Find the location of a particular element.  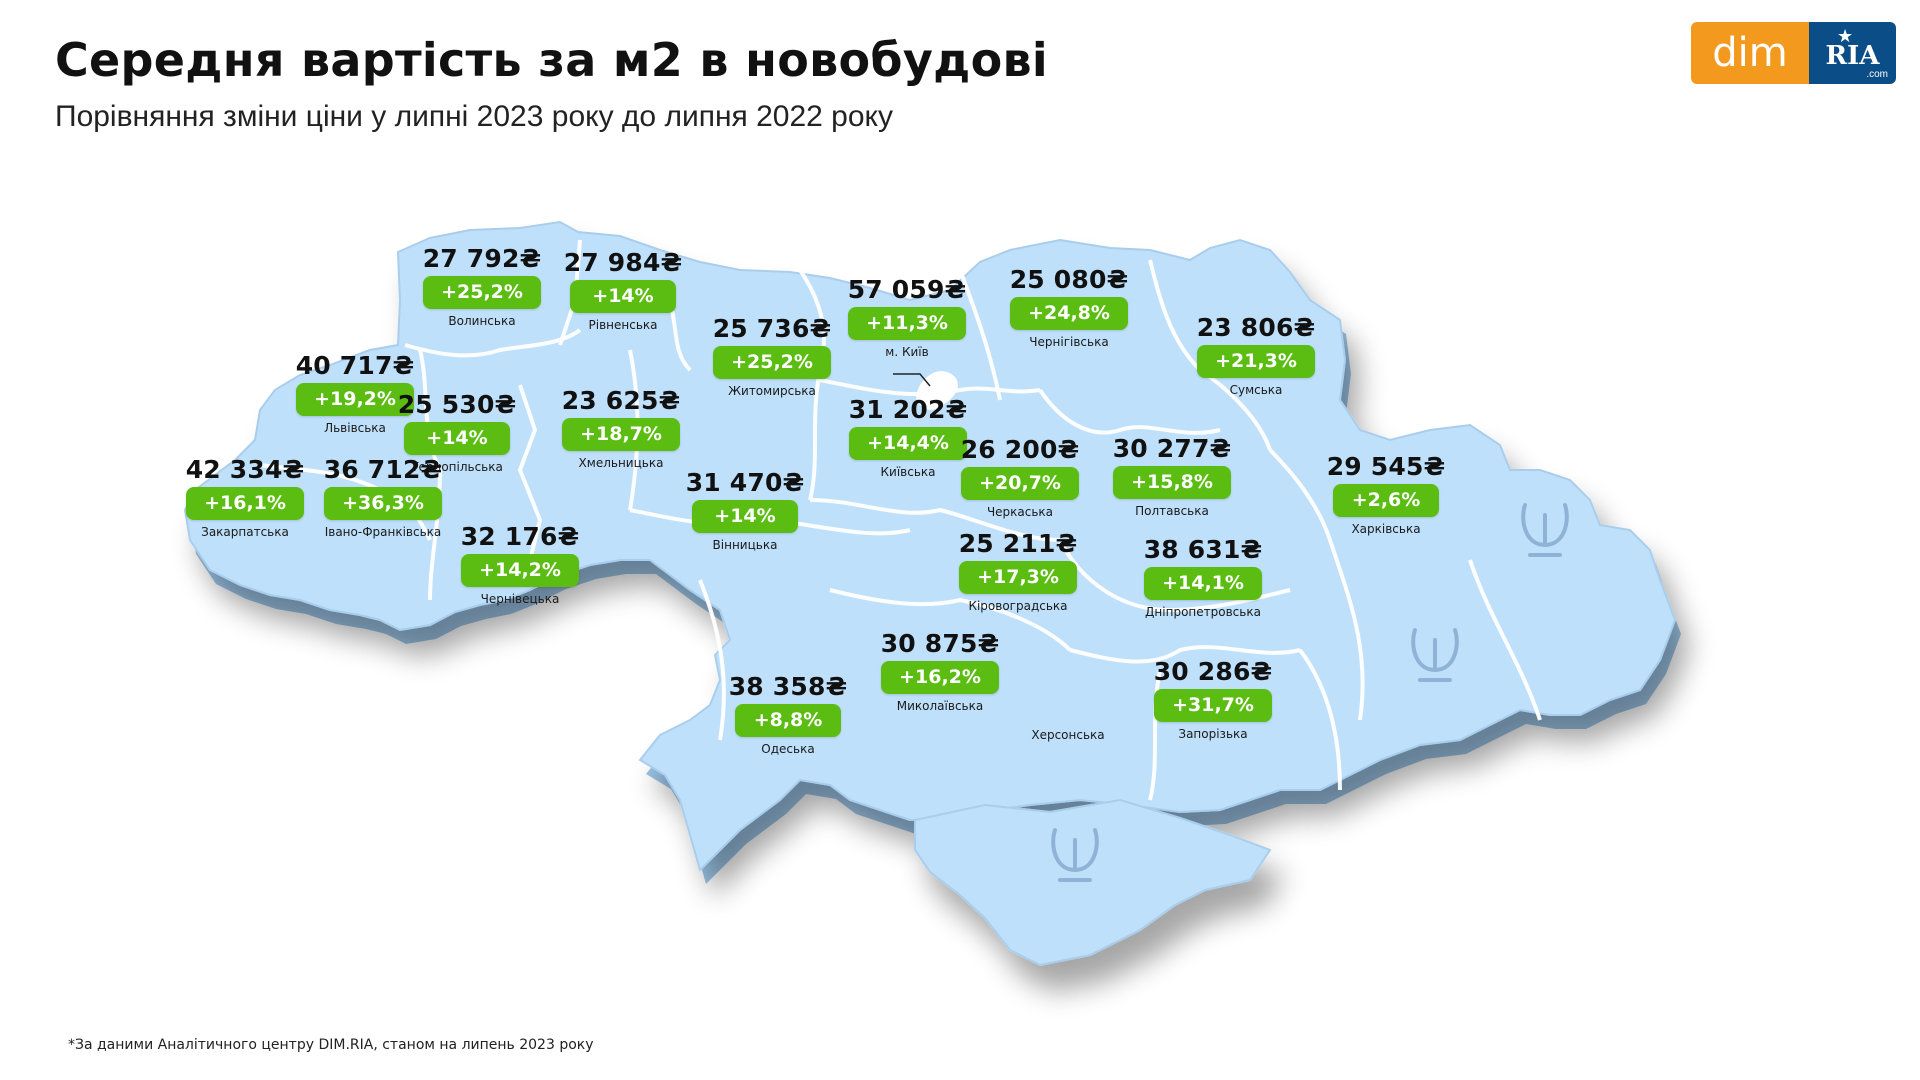

region-name: Харківська is located at coordinates (1386, 529).